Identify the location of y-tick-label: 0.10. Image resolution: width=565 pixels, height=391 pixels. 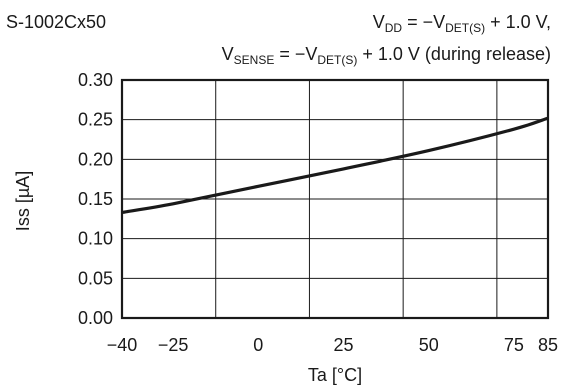
(95, 239).